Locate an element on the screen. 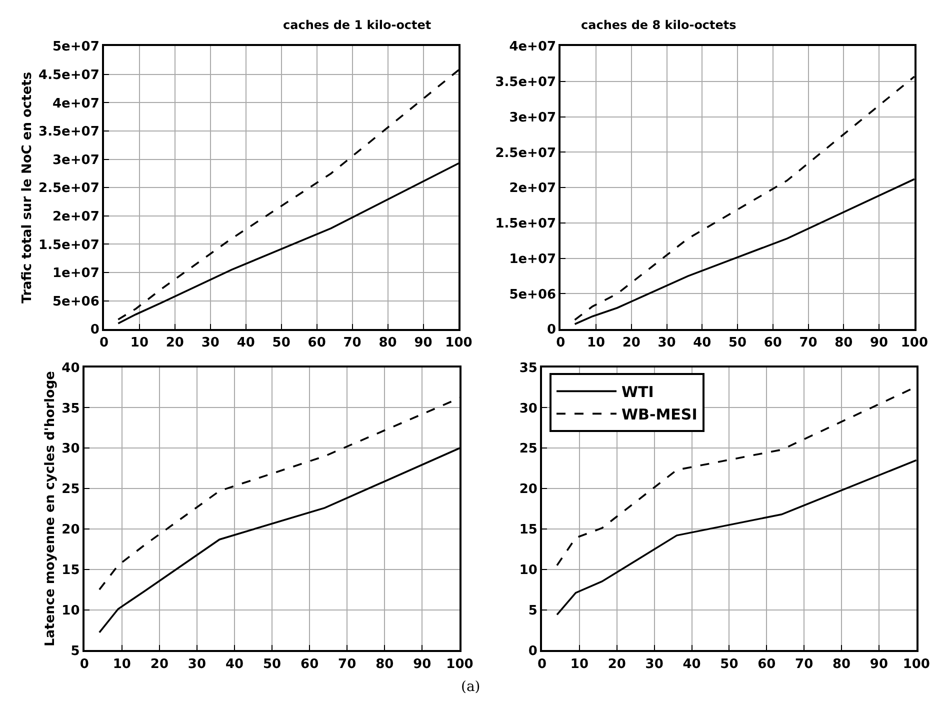  x-tick-label: 0 is located at coordinates (542, 664).